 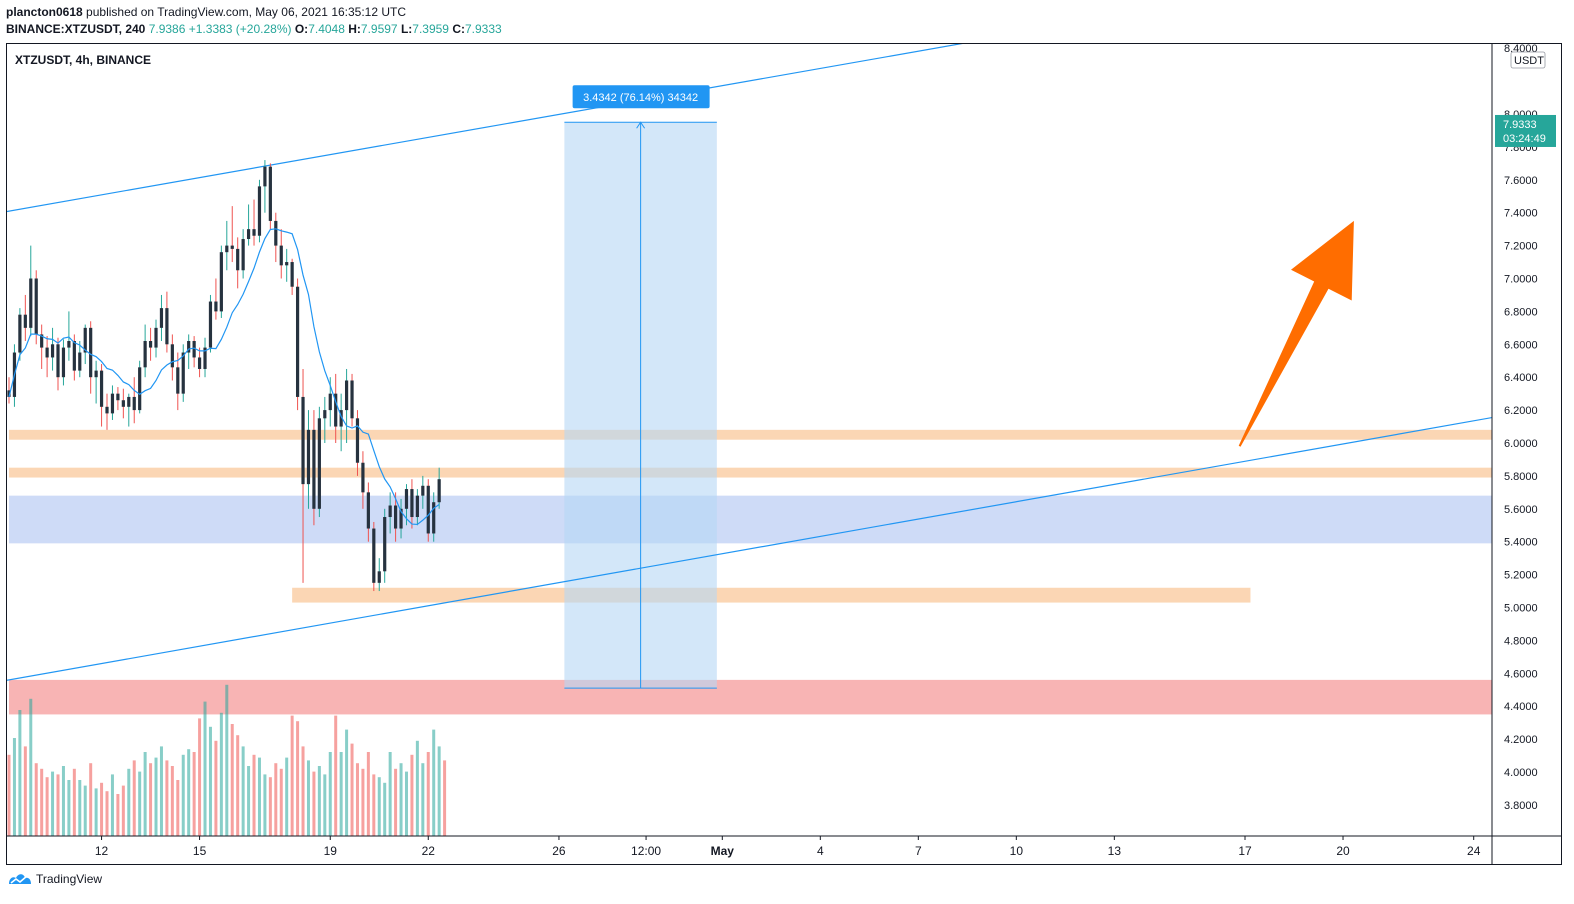 What do you see at coordinates (240, 29) in the screenshot?
I see `price-change: +1.3383 (+20.28%)` at bounding box center [240, 29].